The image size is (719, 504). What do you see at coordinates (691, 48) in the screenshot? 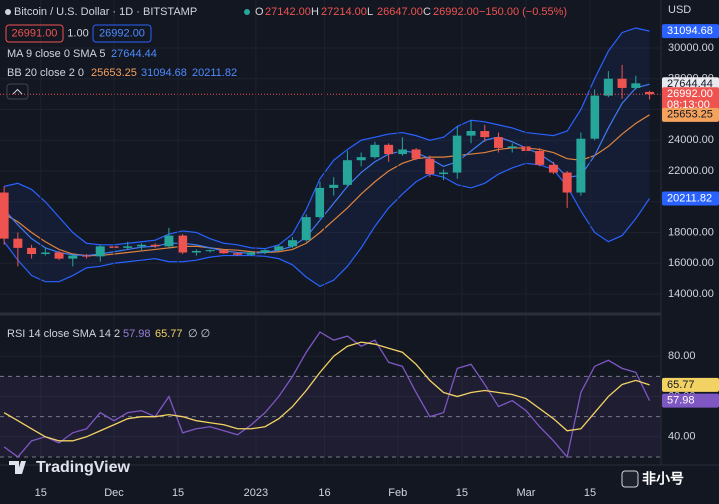
I see `y-tick-label: 30000.00` at bounding box center [691, 48].